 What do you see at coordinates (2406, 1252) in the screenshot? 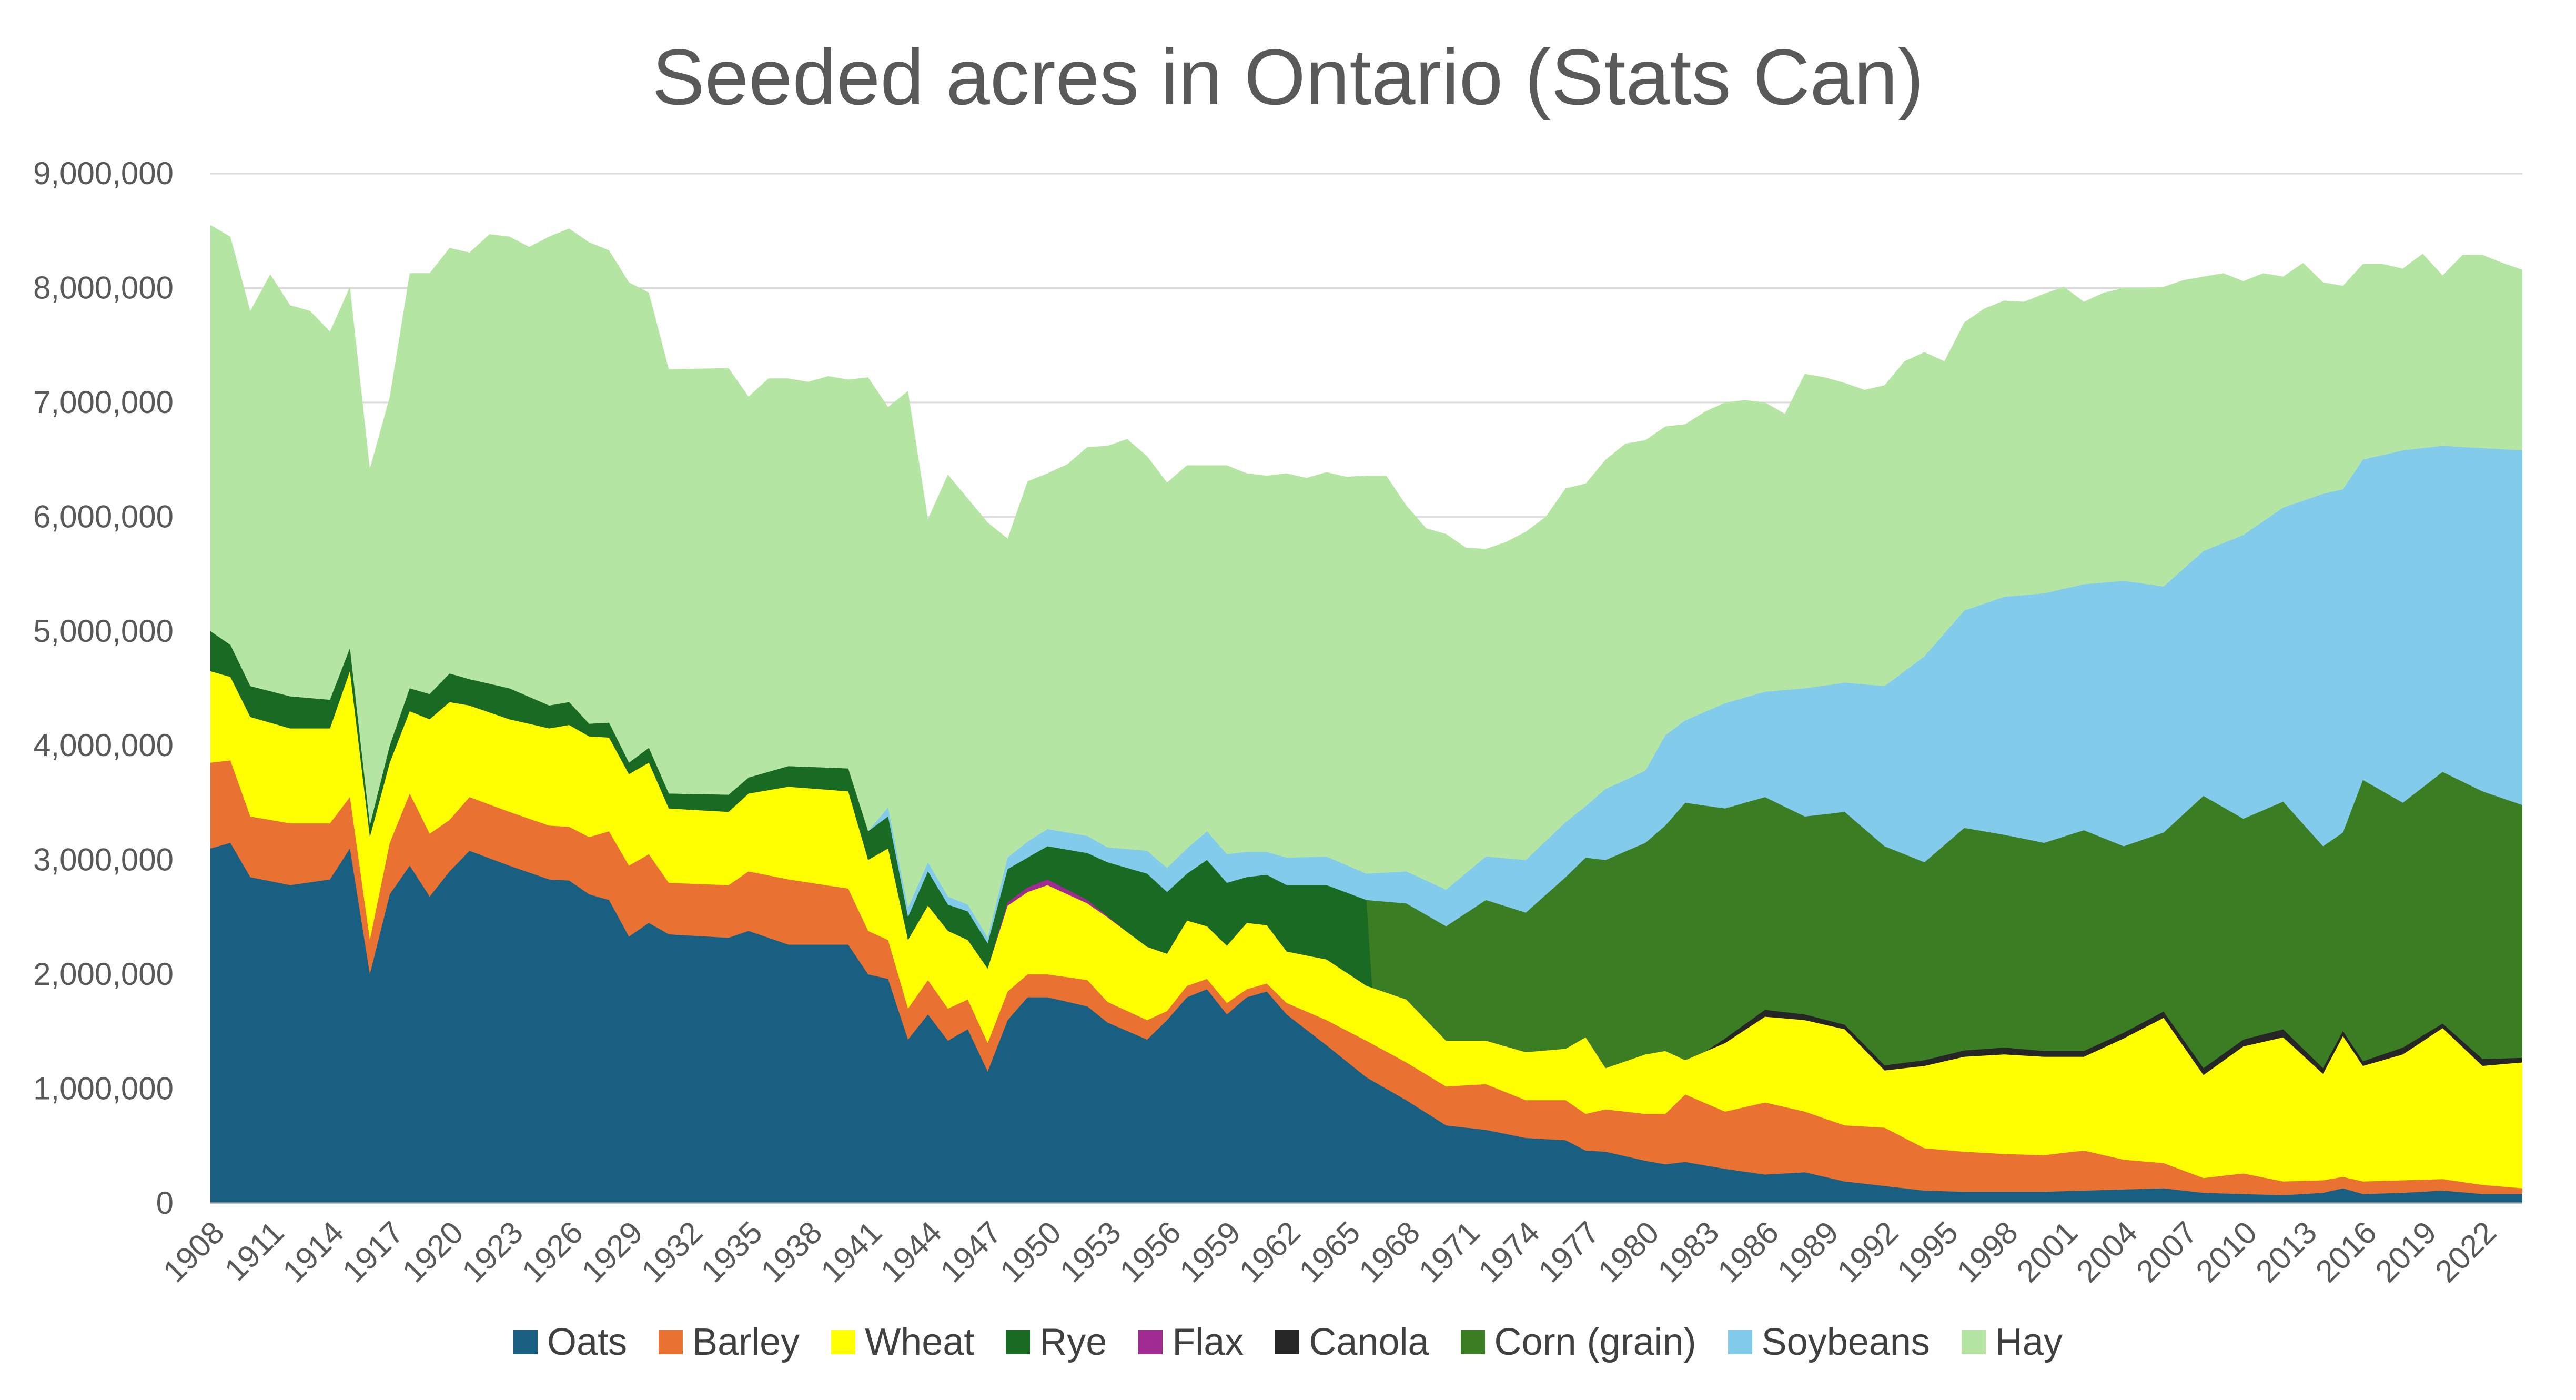
I see `x-tick-label: 2019` at bounding box center [2406, 1252].